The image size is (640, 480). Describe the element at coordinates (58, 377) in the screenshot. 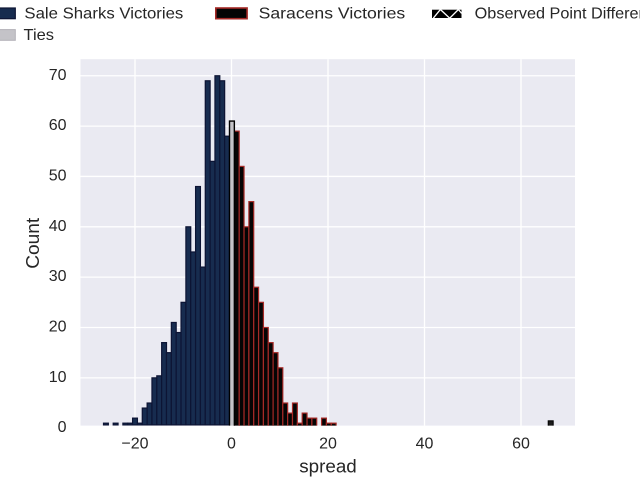

I see `svg-text: 10` at that location.